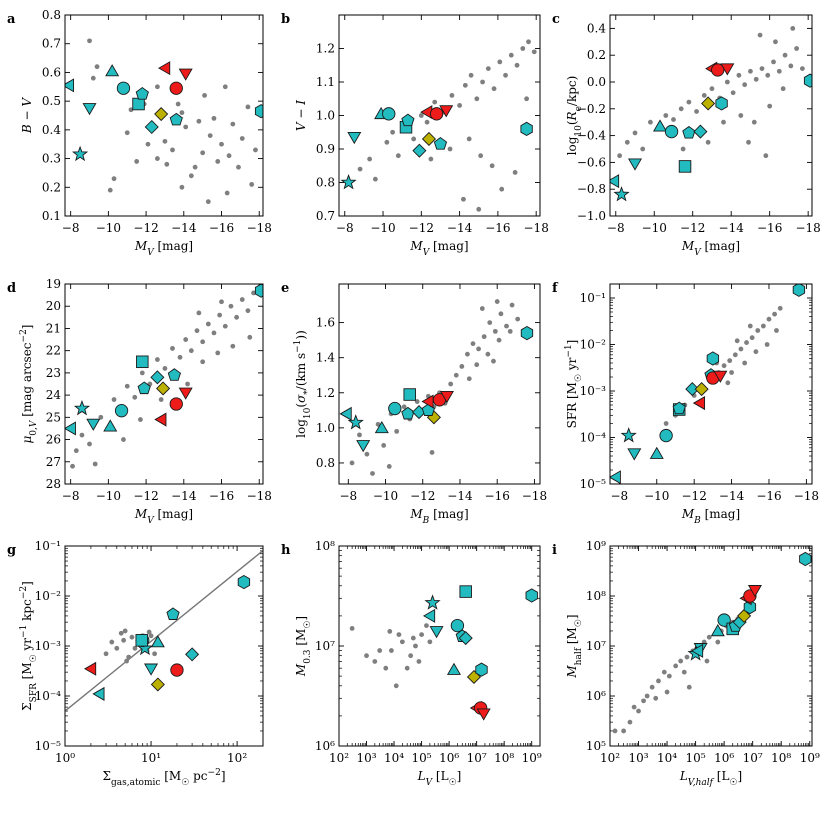 The width and height of the screenshot is (830, 830). I want to click on x-axis-label: MV [mag], so click(163, 248).